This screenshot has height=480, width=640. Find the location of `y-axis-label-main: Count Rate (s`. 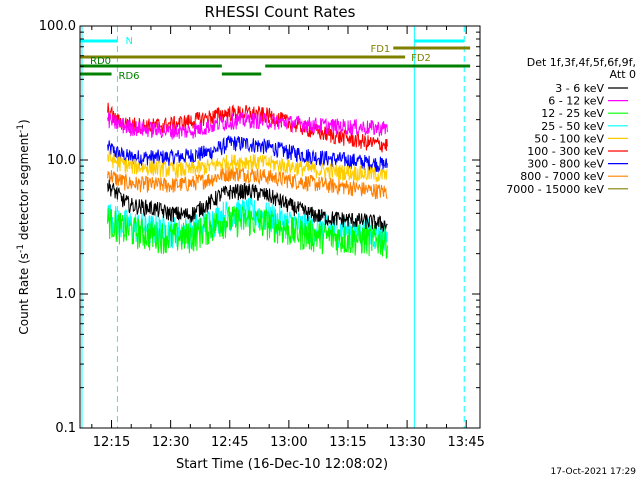

y-axis-label-main: Count Rate (s is located at coordinates (24, 294).